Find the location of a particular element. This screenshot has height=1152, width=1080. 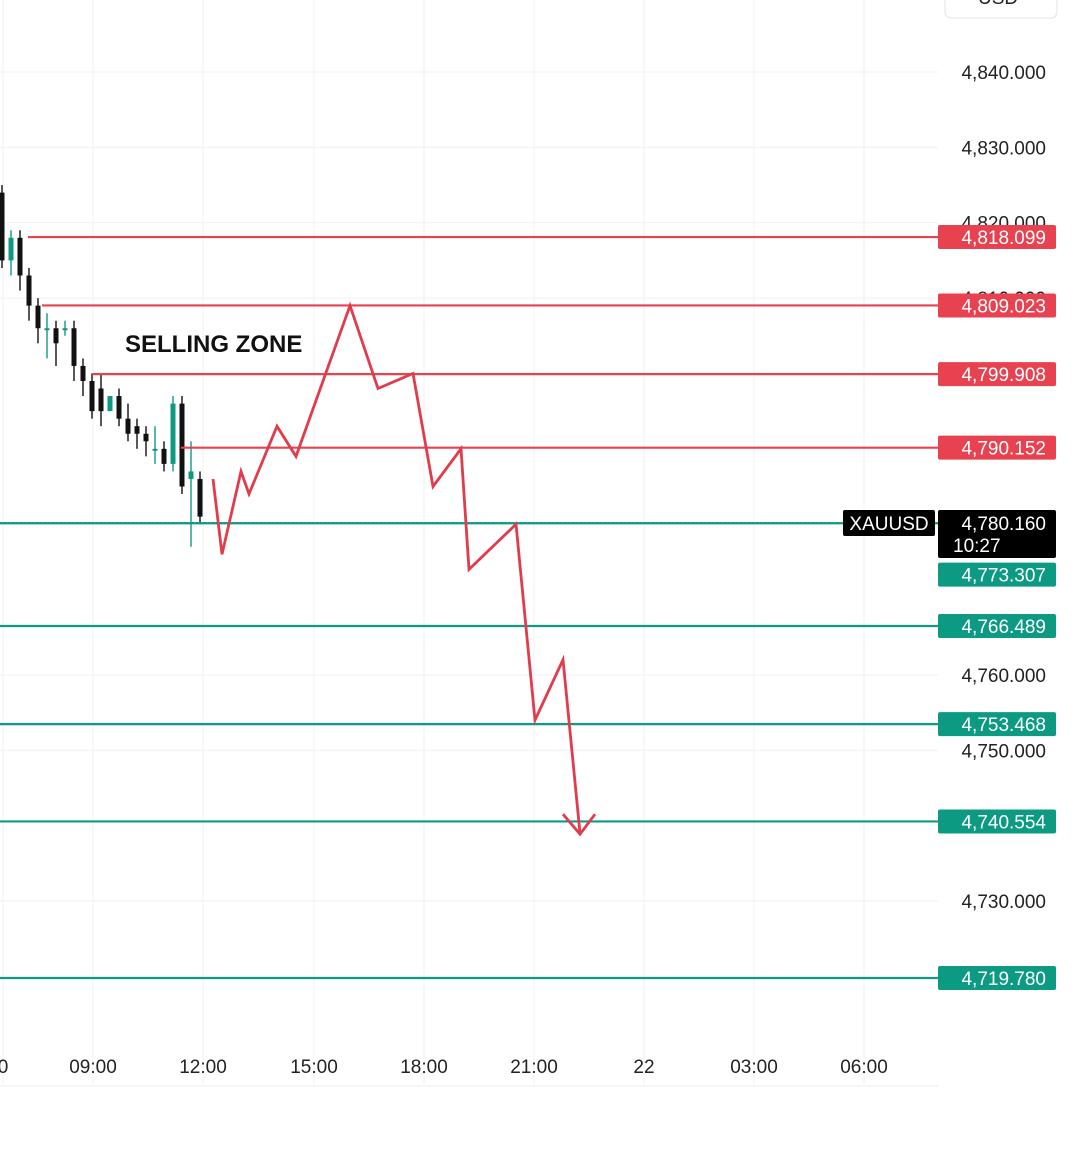

time-tick-label: 15:00 is located at coordinates (314, 1067).